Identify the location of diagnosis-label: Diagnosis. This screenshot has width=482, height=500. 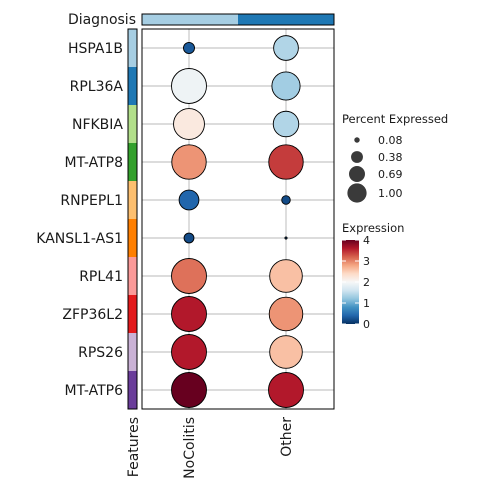
(102, 20).